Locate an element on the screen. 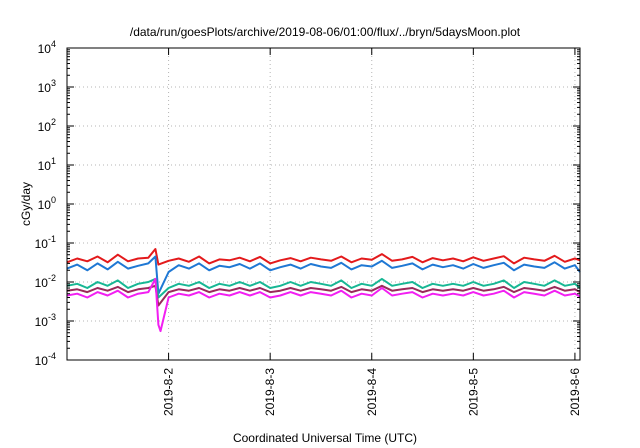  y-tick-label: 10⁻³ is located at coordinates (45, 320).